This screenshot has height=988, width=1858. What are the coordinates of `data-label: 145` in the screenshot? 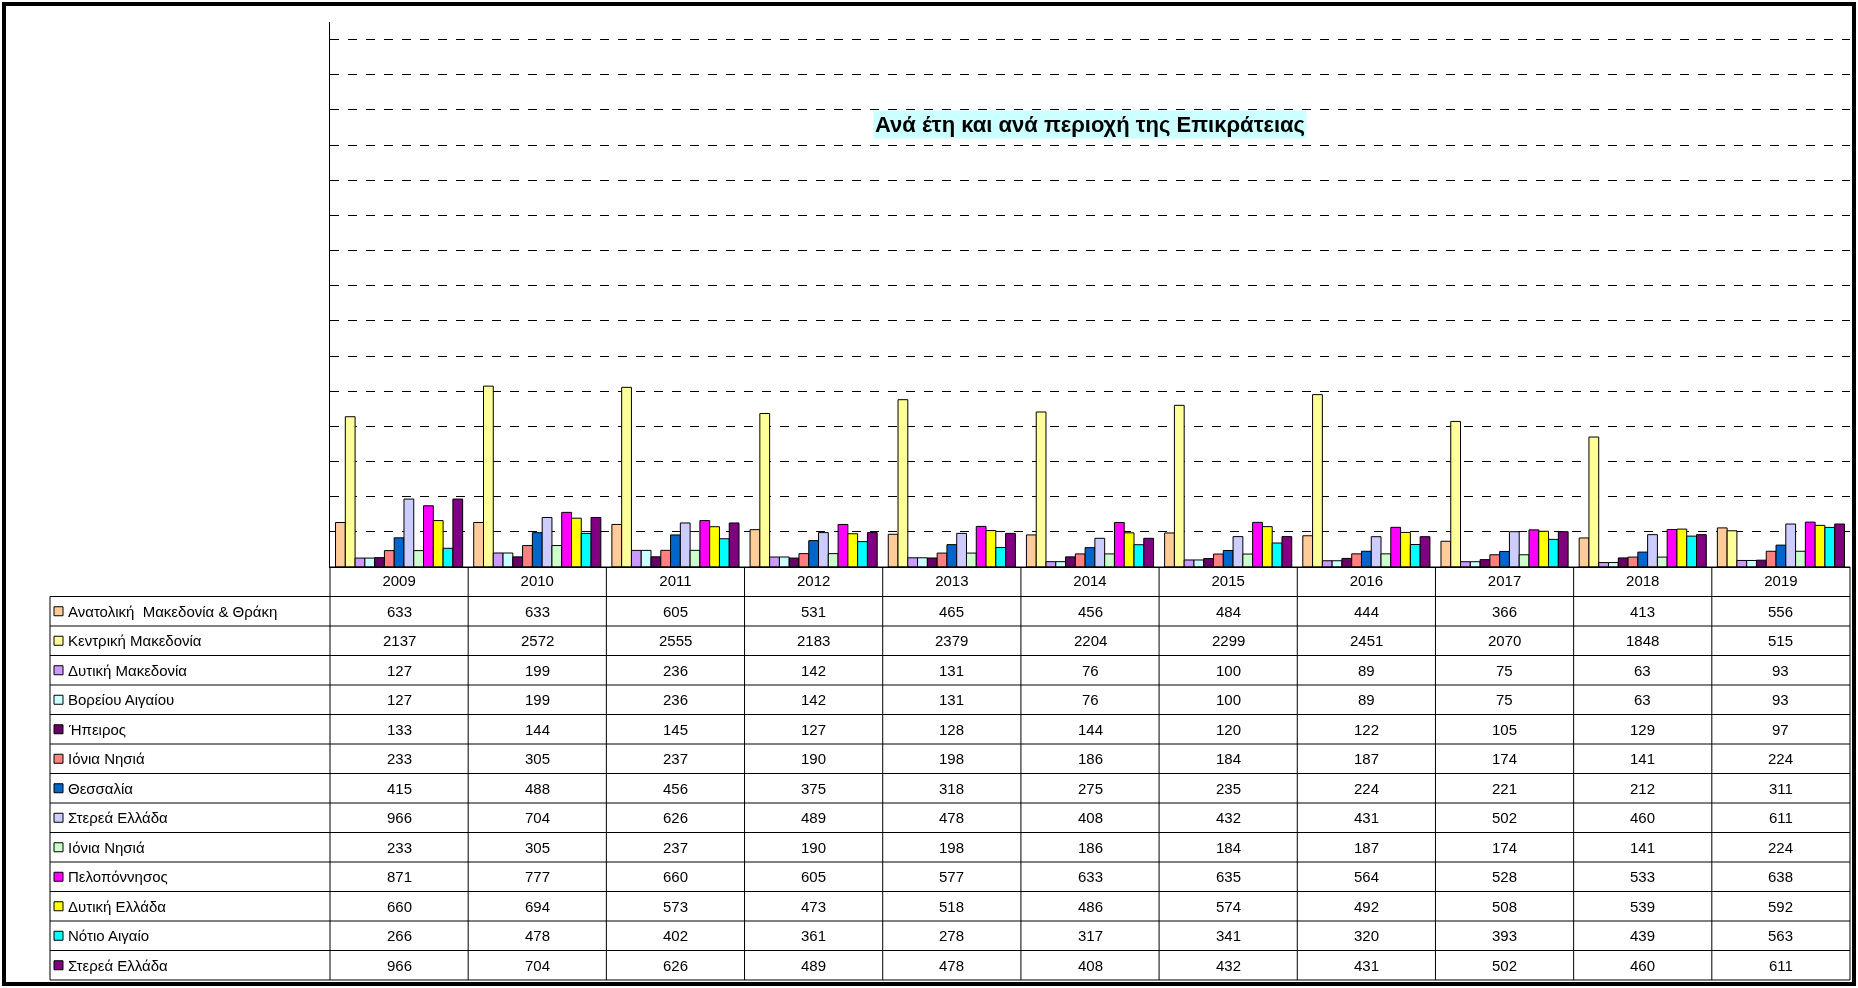 It's located at (676, 729).